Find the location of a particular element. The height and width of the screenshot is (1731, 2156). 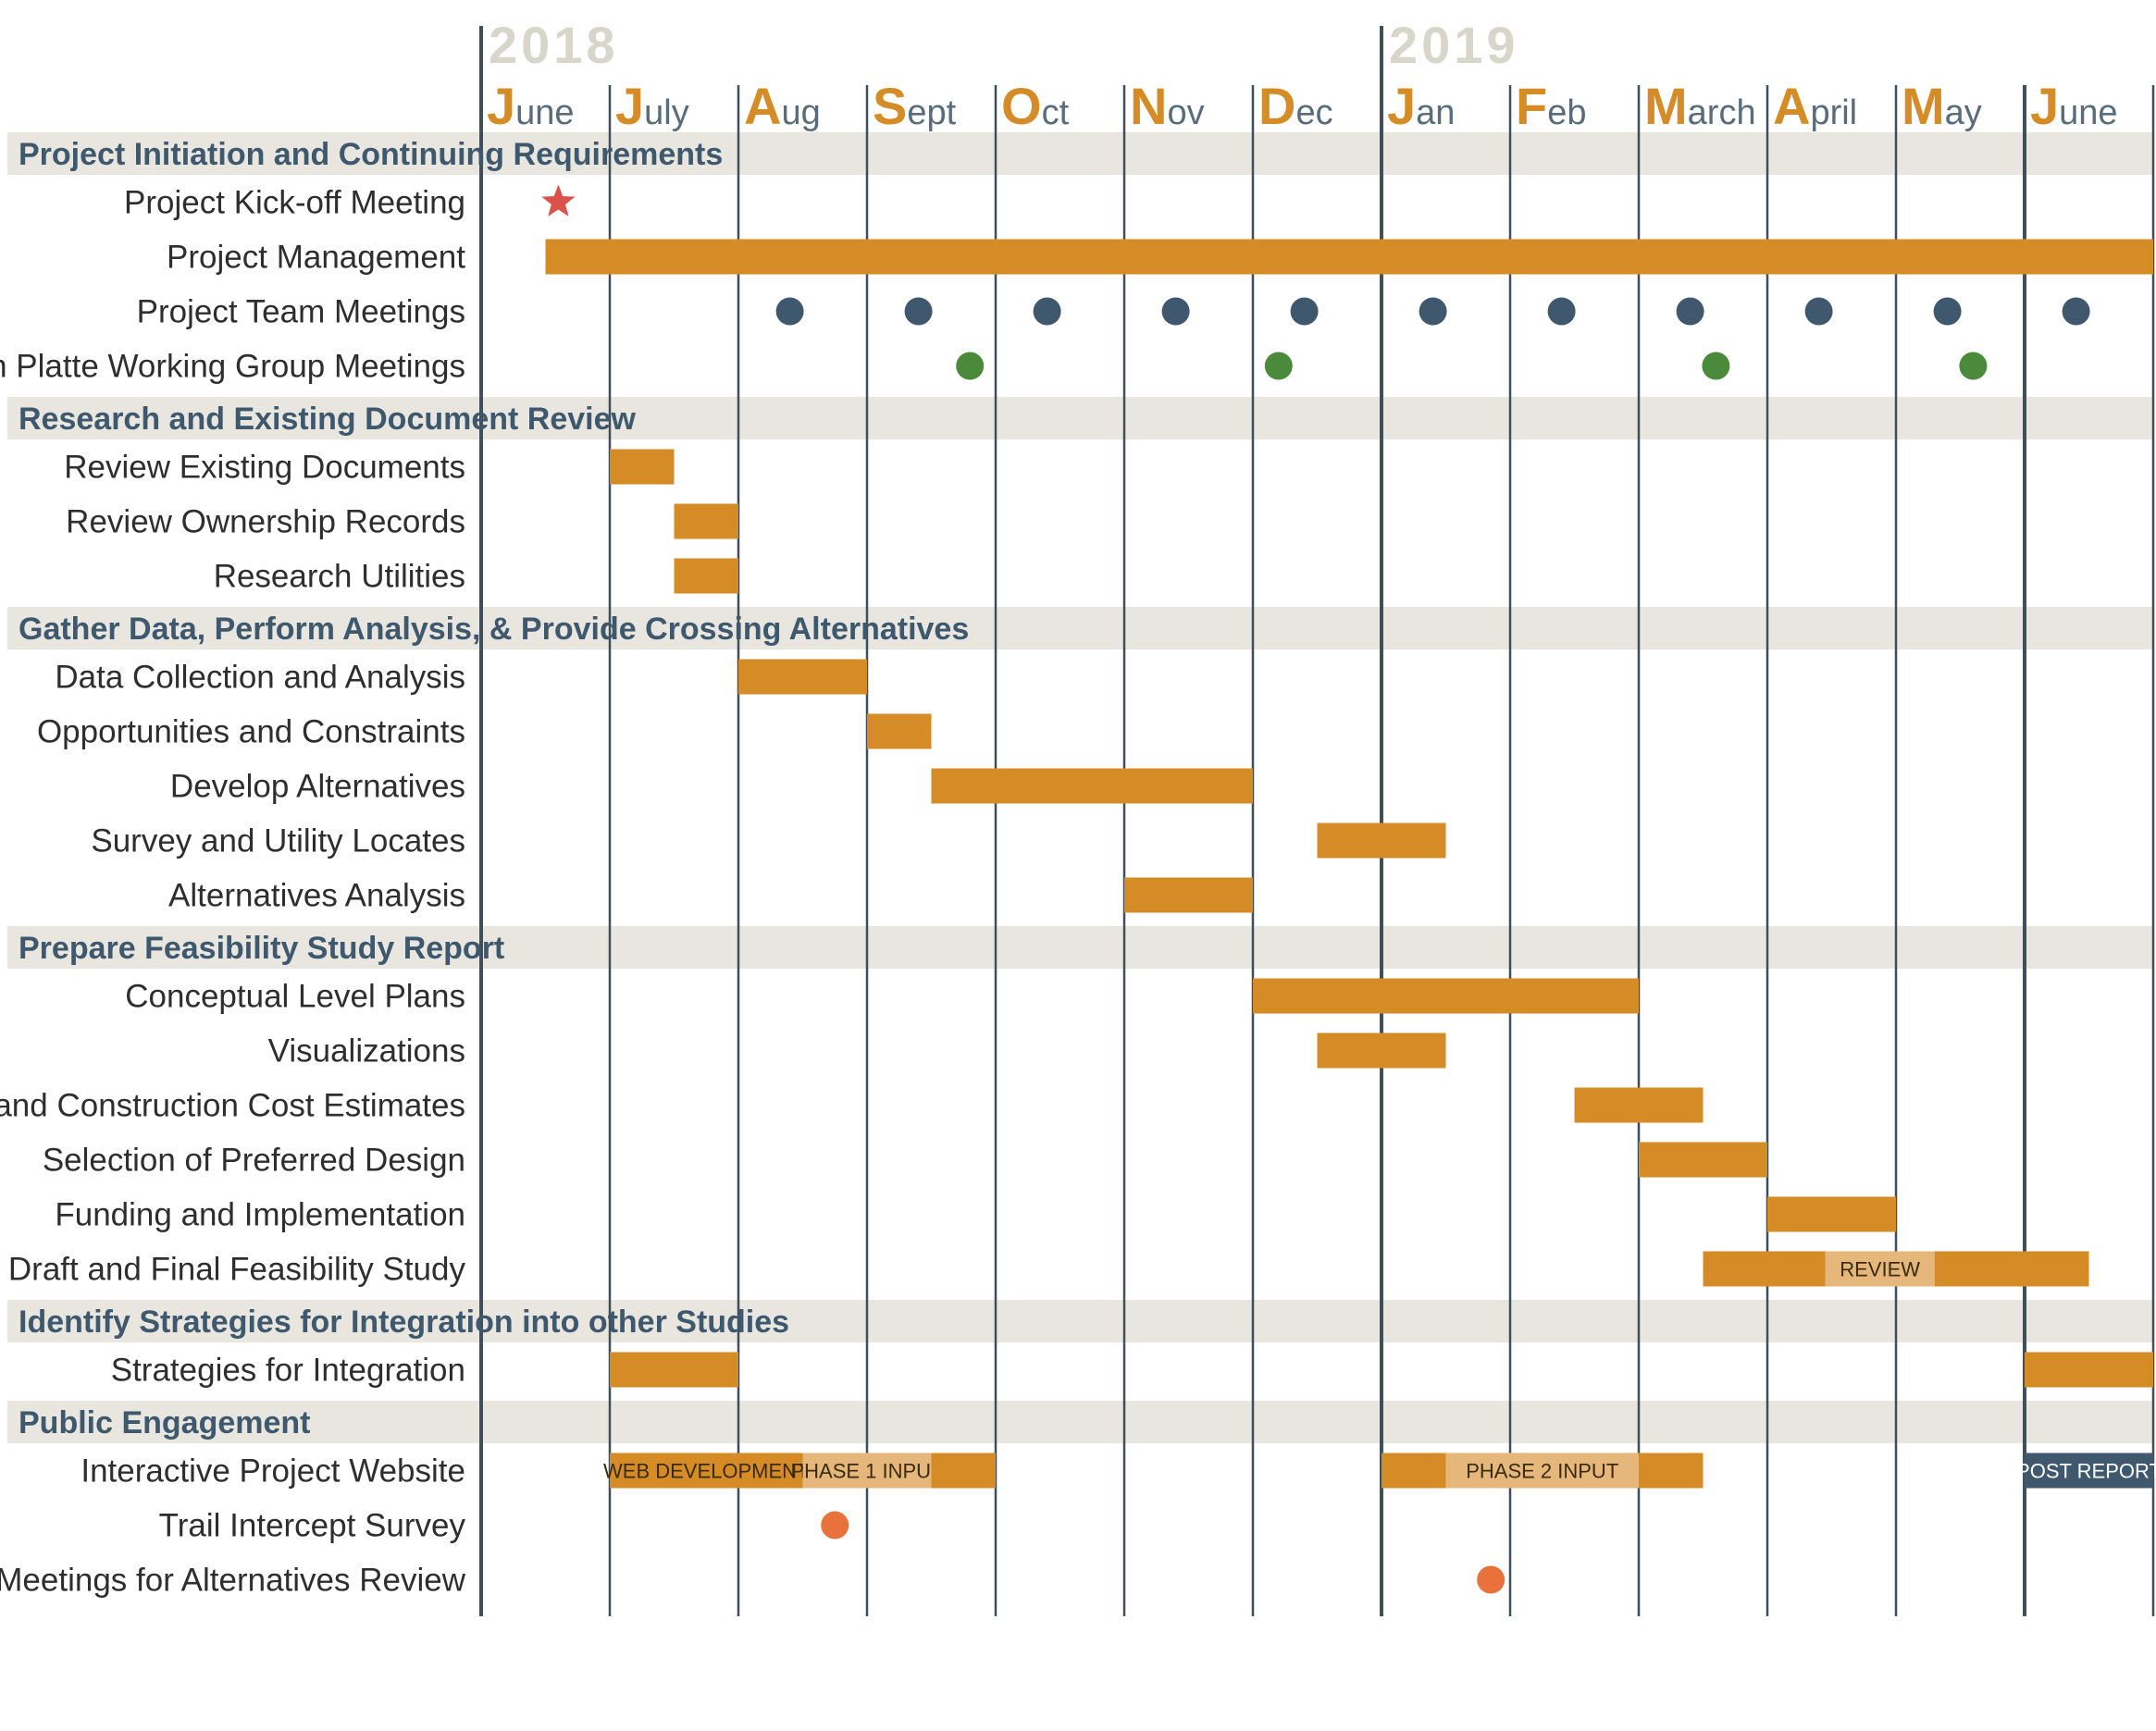

task-label: Data Collection and Analysis is located at coordinates (260, 678).